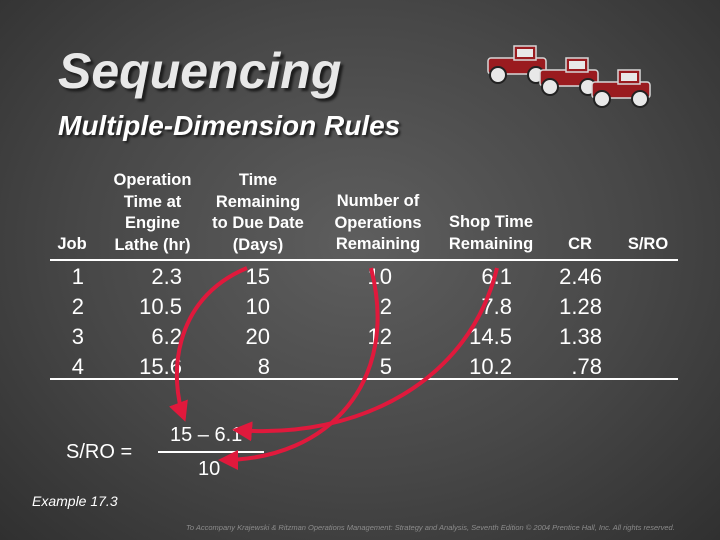 The image size is (720, 540). What do you see at coordinates (379, 321) in the screenshot?
I see `column-number-of-operations: 10 2 12 5` at bounding box center [379, 321].